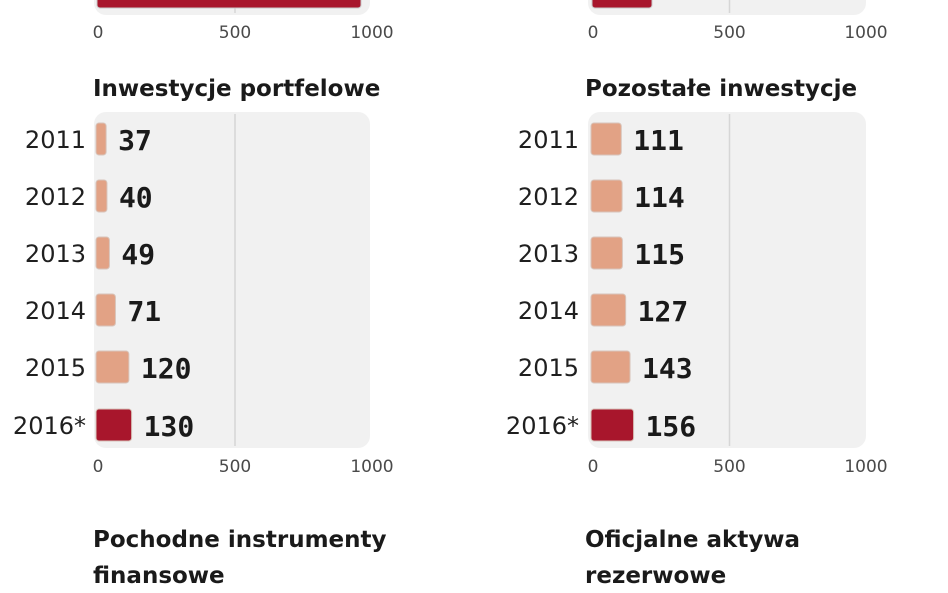 This screenshot has height=593, width=948. Describe the element at coordinates (671, 426) in the screenshot. I see `data-label: 156` at that location.